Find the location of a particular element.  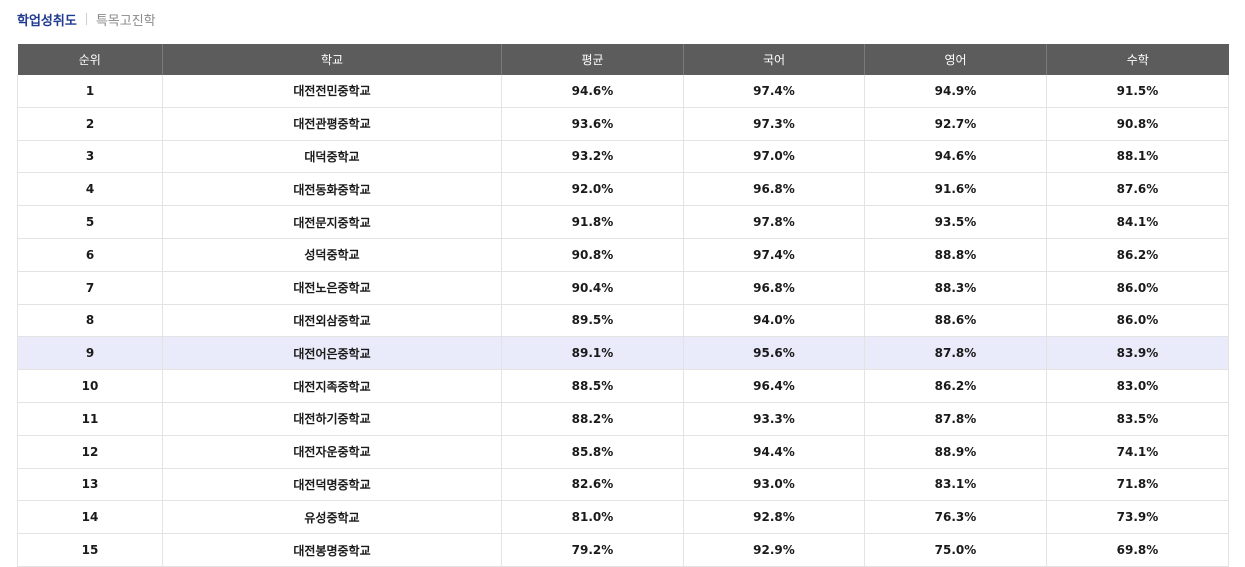

table-row: 5 대전문지중학교 91.8% 97.8% 93.5% 84.1% is located at coordinates (623, 222).